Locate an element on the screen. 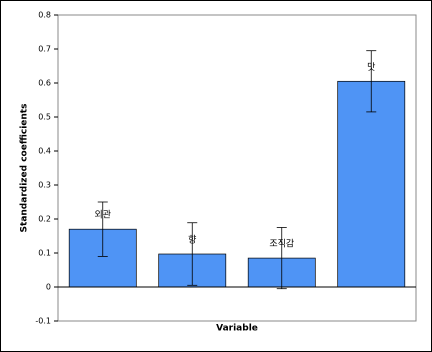 This screenshot has width=432, height=352. y-tick-label: 0.7 is located at coordinates (44, 49).